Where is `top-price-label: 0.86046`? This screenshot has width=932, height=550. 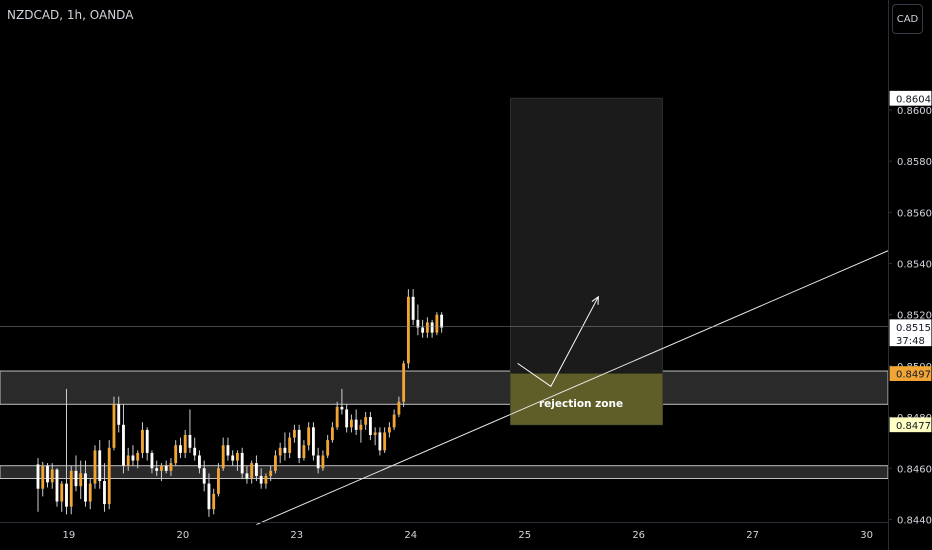
top-price-label: 0.86046 is located at coordinates (914, 99).